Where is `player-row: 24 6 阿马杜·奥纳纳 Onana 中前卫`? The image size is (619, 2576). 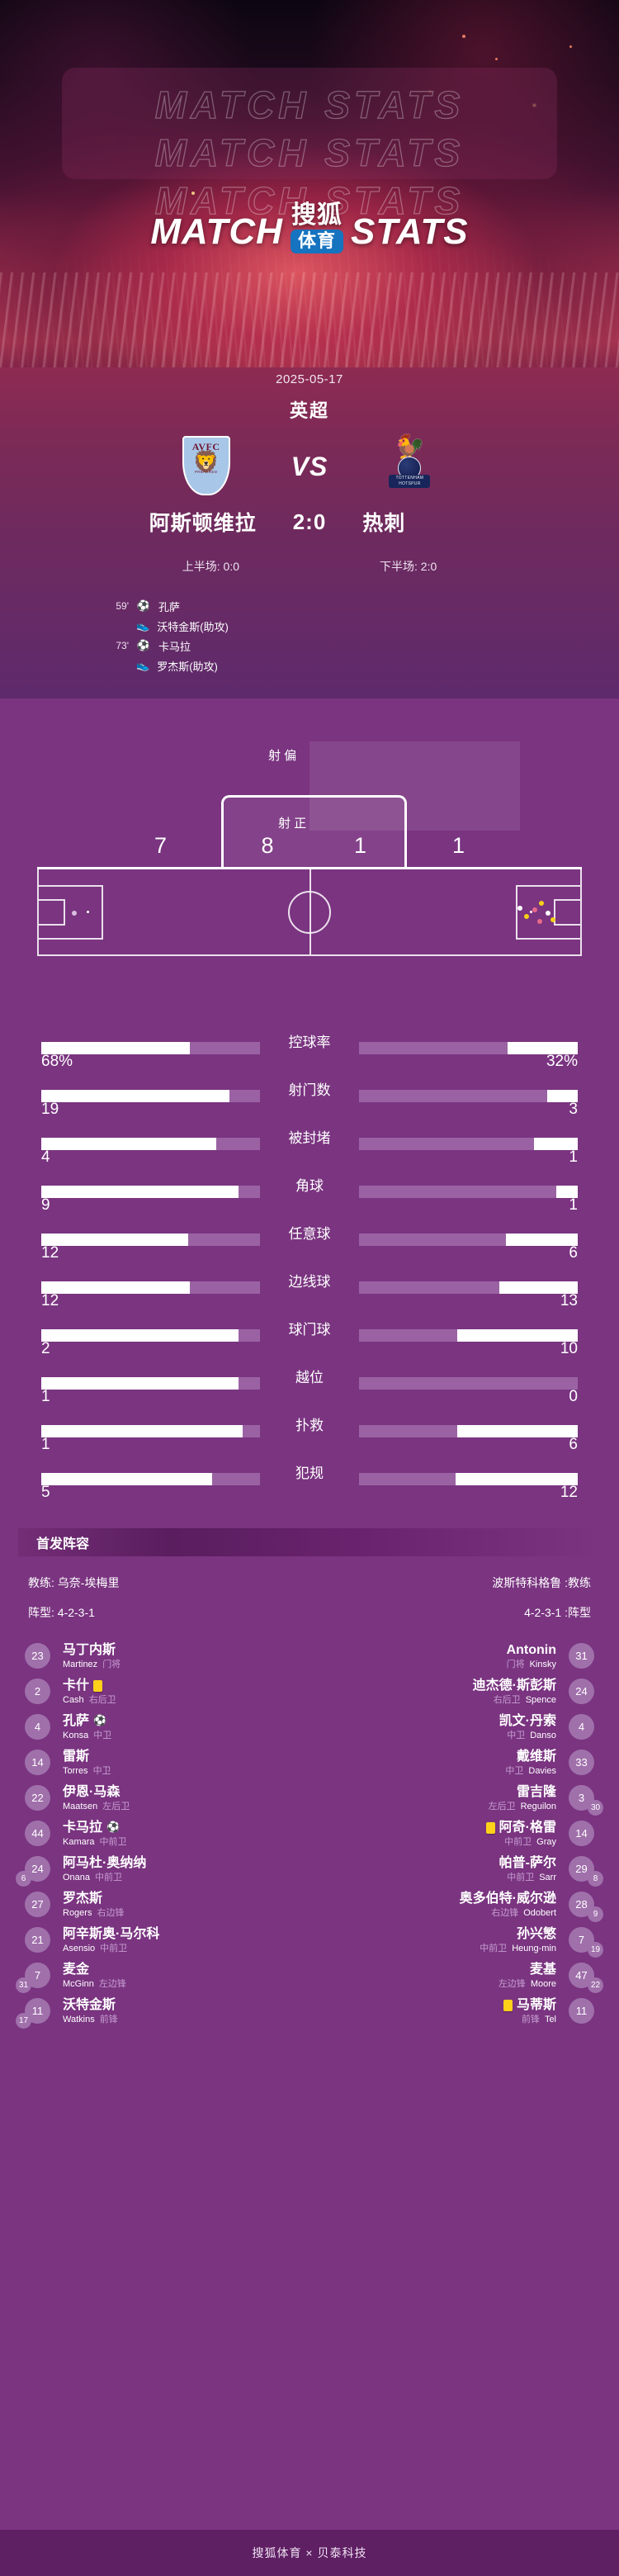 player-row: 24 6 阿马杜·奥纳纳 Onana 中前卫 is located at coordinates (163, 1869).